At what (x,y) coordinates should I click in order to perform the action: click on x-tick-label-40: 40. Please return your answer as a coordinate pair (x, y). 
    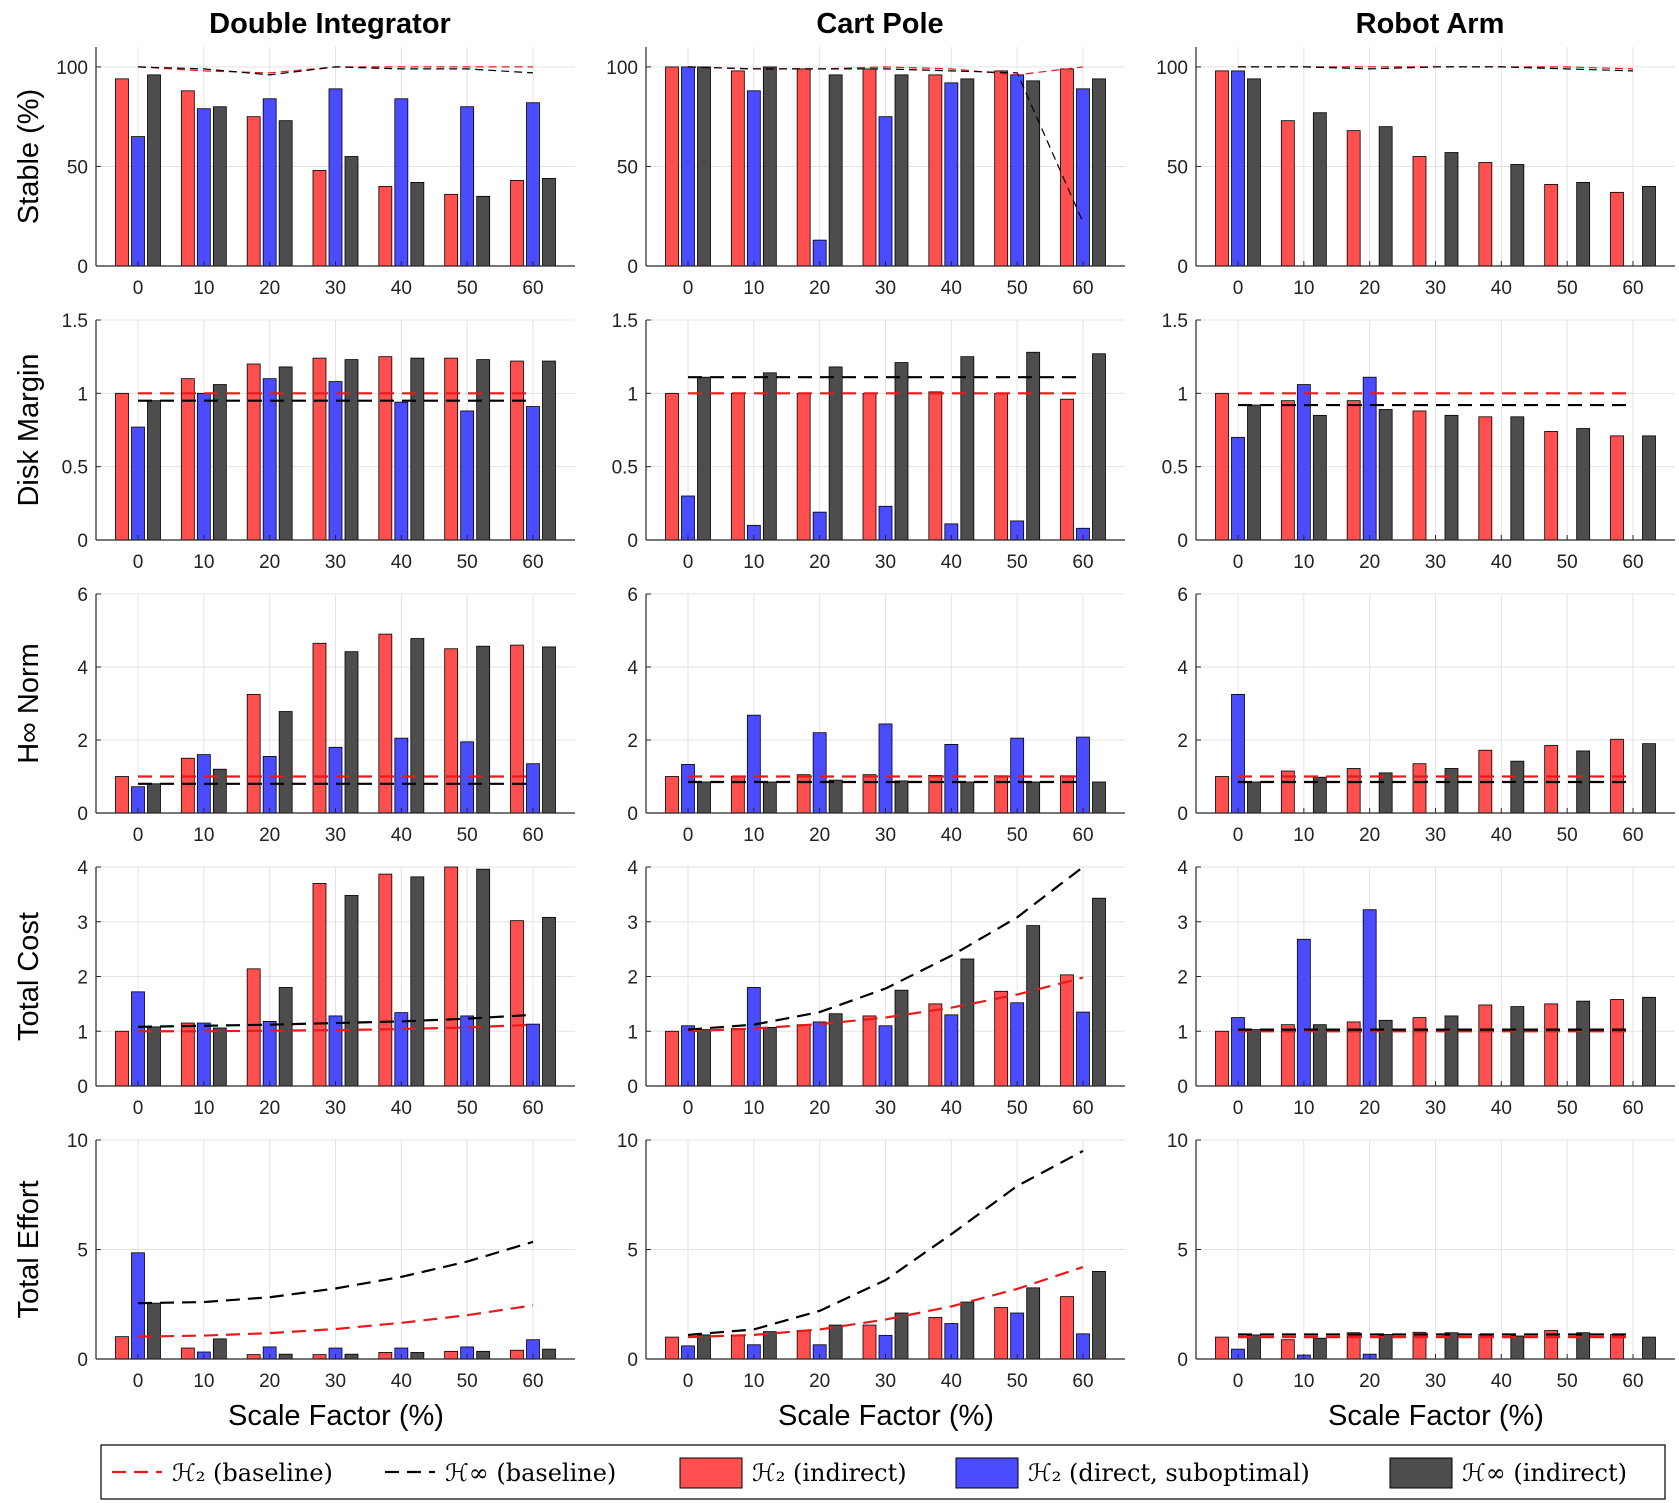
    Looking at the image, I should click on (1501, 835).